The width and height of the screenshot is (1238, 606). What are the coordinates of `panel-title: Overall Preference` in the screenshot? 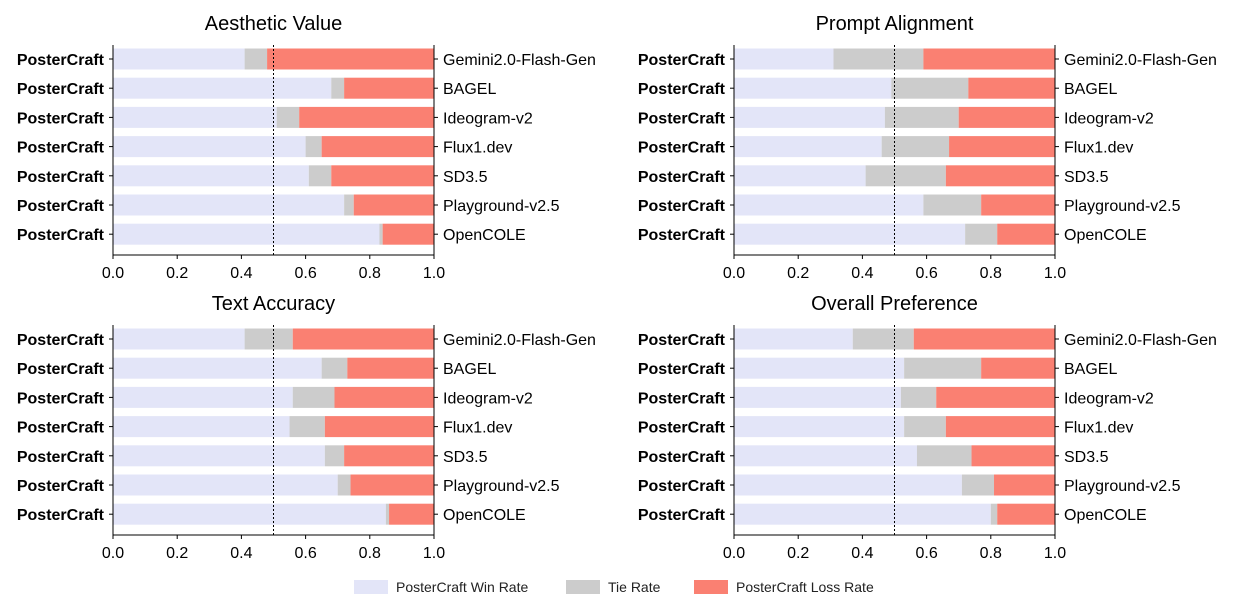 It's located at (894, 304).